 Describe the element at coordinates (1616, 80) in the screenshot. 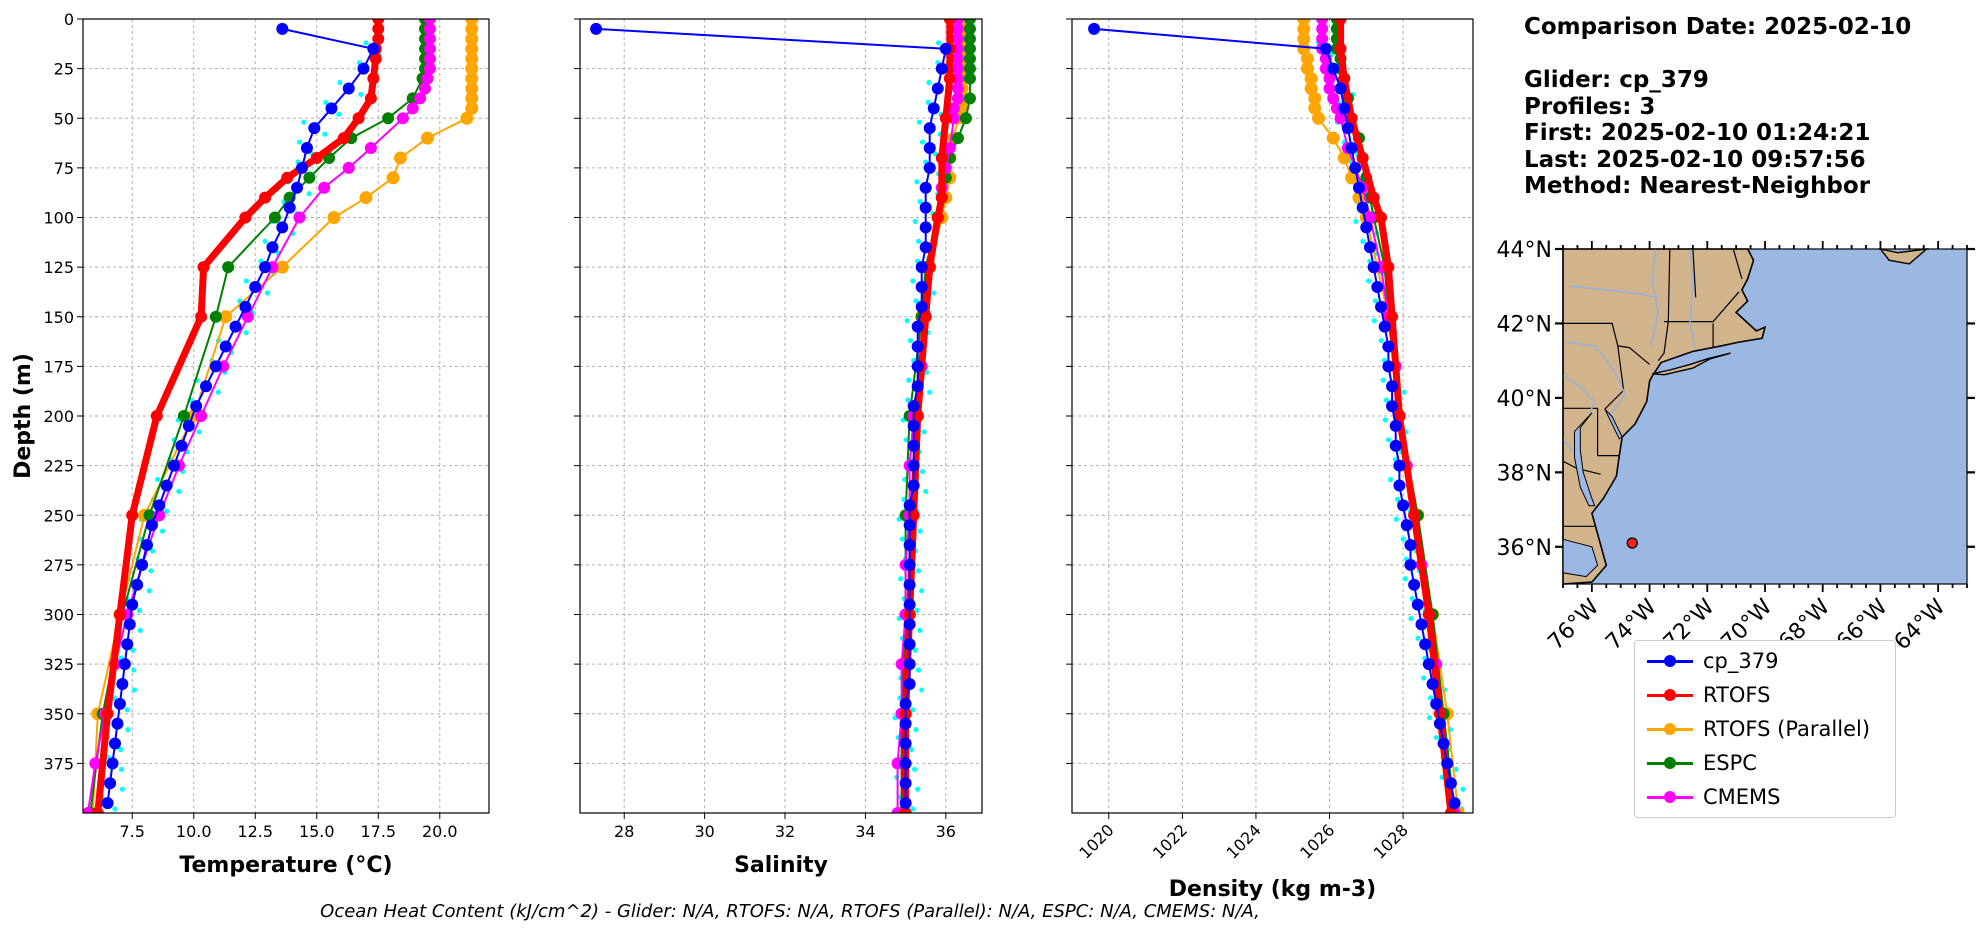

I see `glider-name: Glider: cp_379` at that location.